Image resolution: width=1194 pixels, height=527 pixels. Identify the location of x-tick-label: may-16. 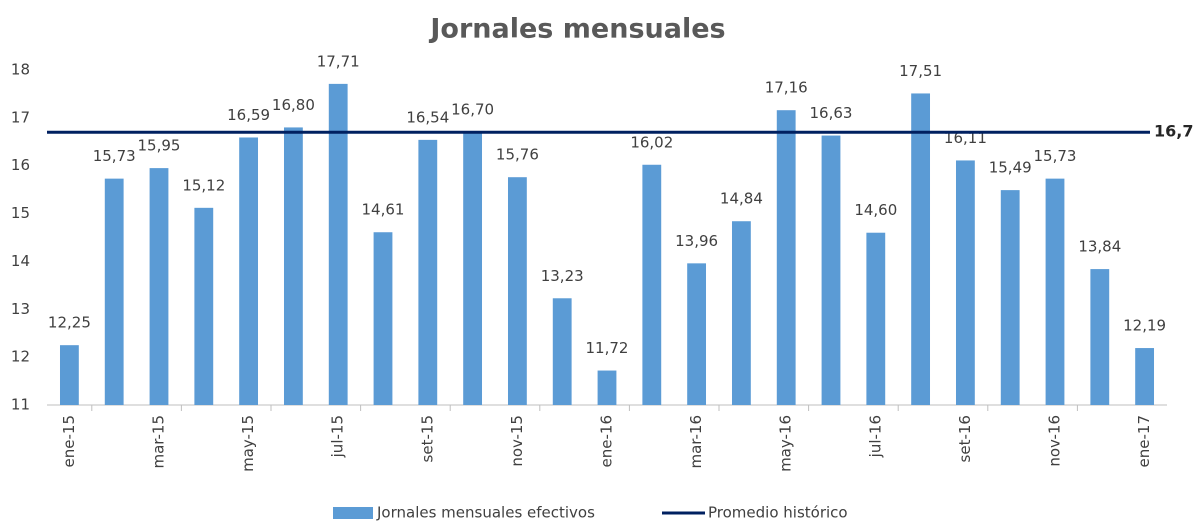
(786, 443).